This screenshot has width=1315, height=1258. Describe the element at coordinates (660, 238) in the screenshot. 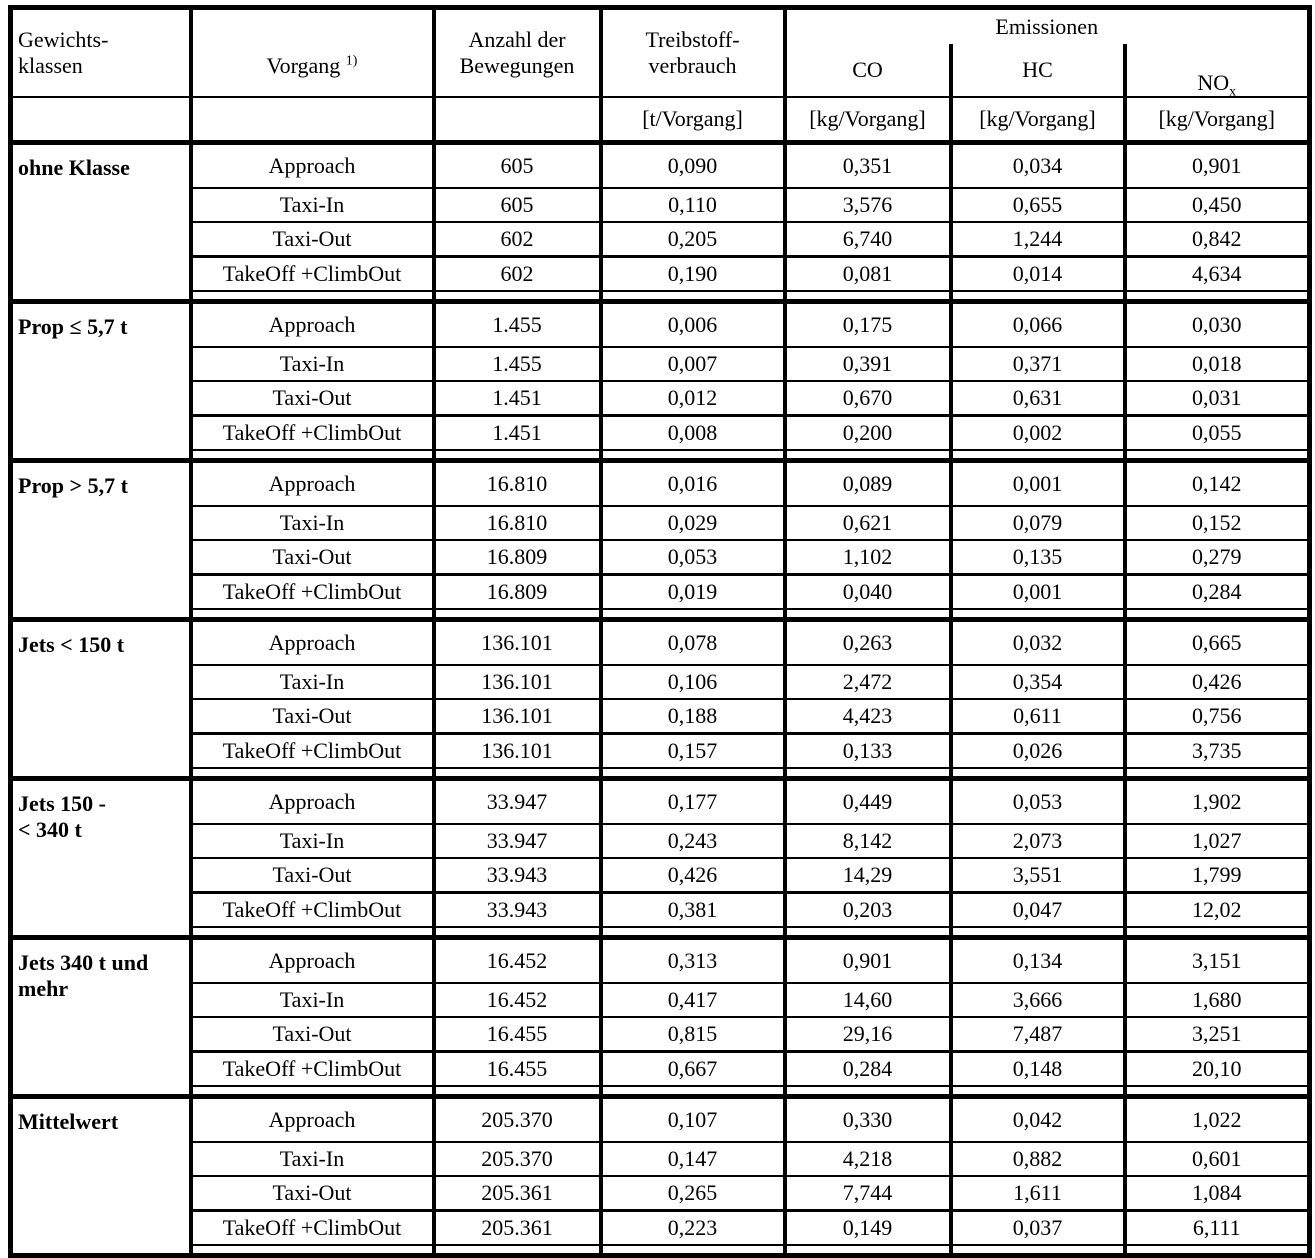

I see `table-row: Taxi-Out 602 0,205 6,740 1,244 0,842` at that location.